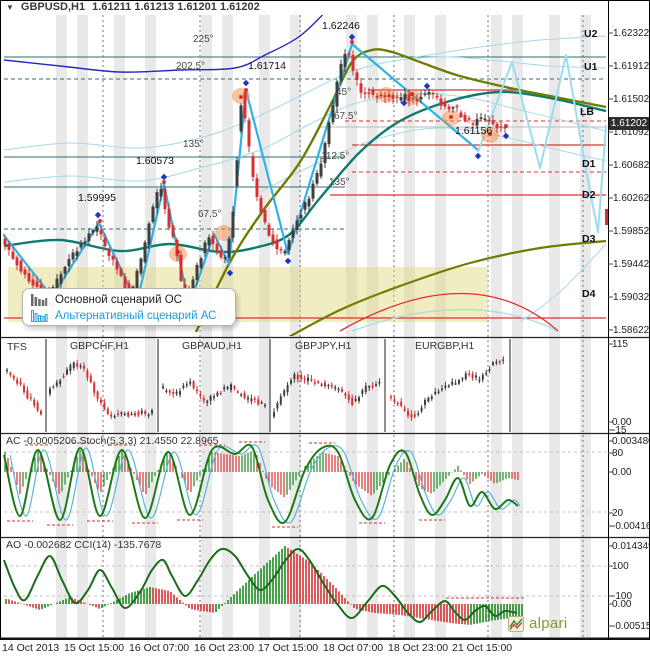 This screenshot has width=650, height=660. What do you see at coordinates (10, 7) in the screenshot?
I see `symbol-dropdown-icon: ▼` at bounding box center [10, 7].